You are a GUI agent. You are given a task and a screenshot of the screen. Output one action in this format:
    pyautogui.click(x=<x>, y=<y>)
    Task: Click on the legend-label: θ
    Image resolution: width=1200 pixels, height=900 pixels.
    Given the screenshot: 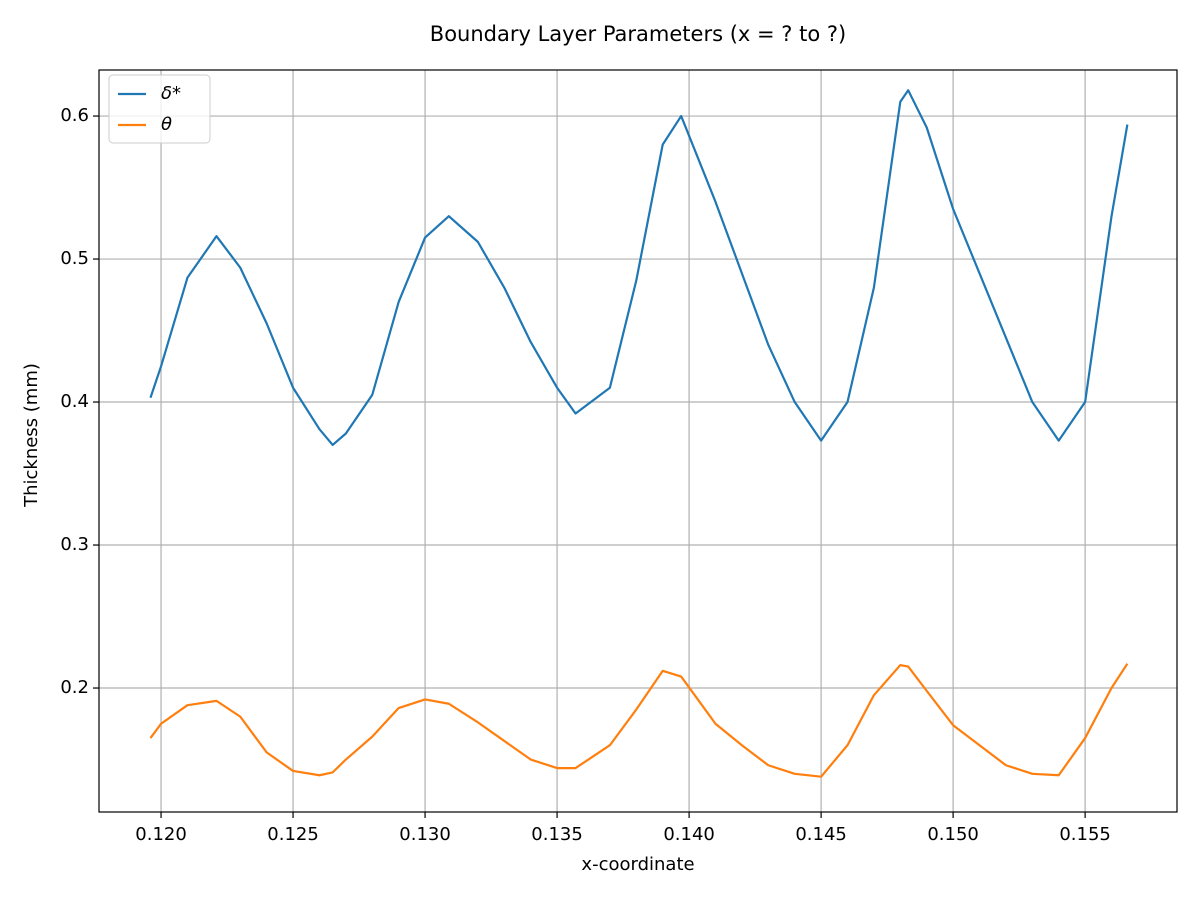 What is the action you would take?
    pyautogui.click(x=166, y=124)
    